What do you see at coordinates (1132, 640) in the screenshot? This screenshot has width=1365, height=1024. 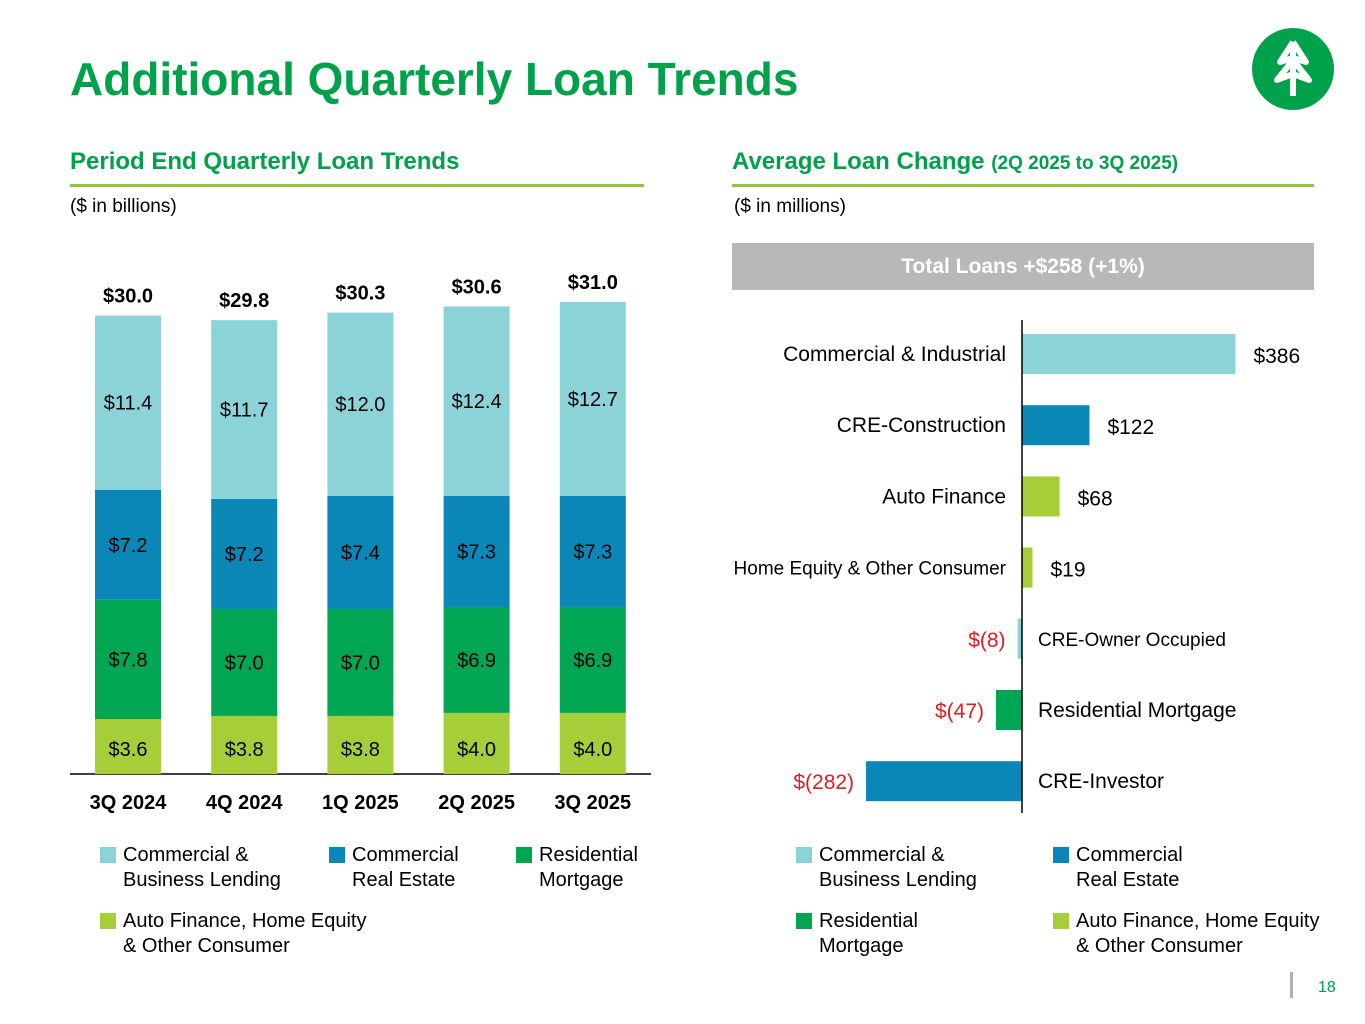 I see `category-label: CRE-Owner Occupied` at bounding box center [1132, 640].